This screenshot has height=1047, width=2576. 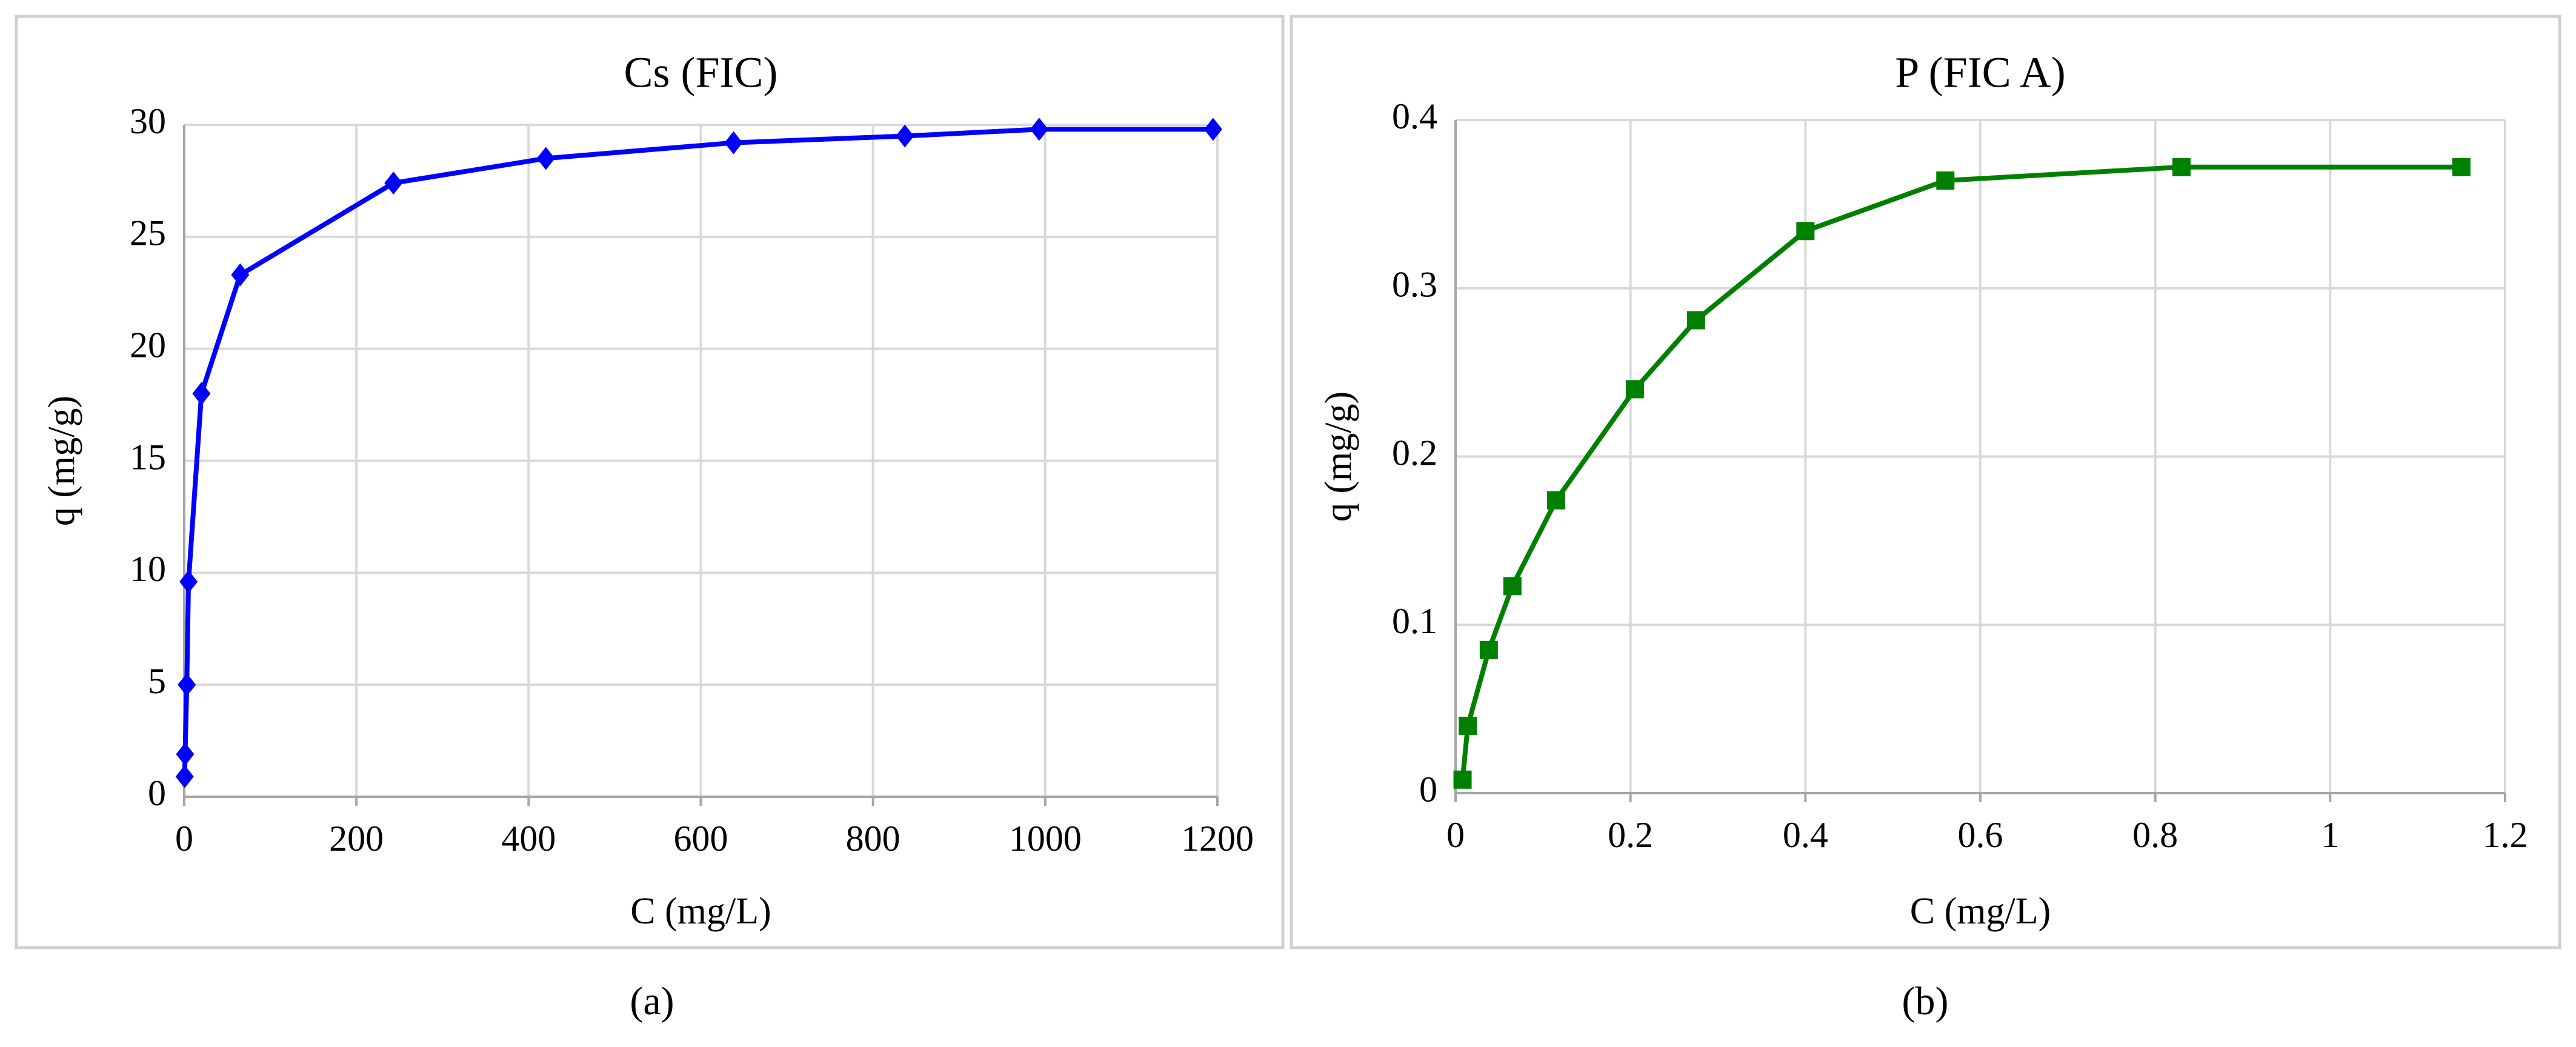 I want to click on y-tick-label: 0.1, so click(x=1414, y=621).